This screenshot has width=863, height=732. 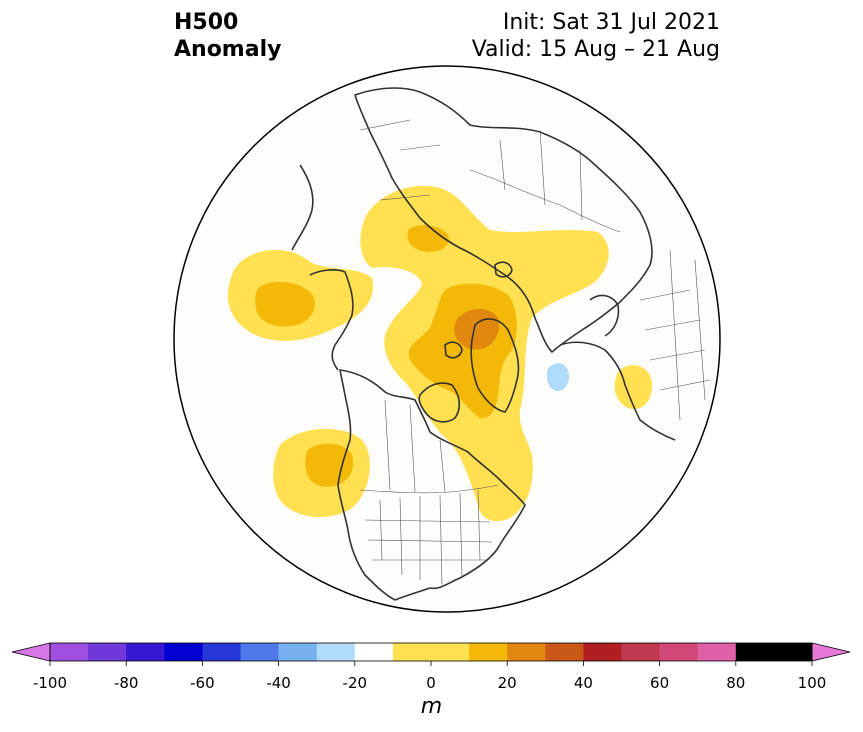 What do you see at coordinates (595, 49) in the screenshot?
I see `valid-range: Valid: 15 Aug – 21 Aug` at bounding box center [595, 49].